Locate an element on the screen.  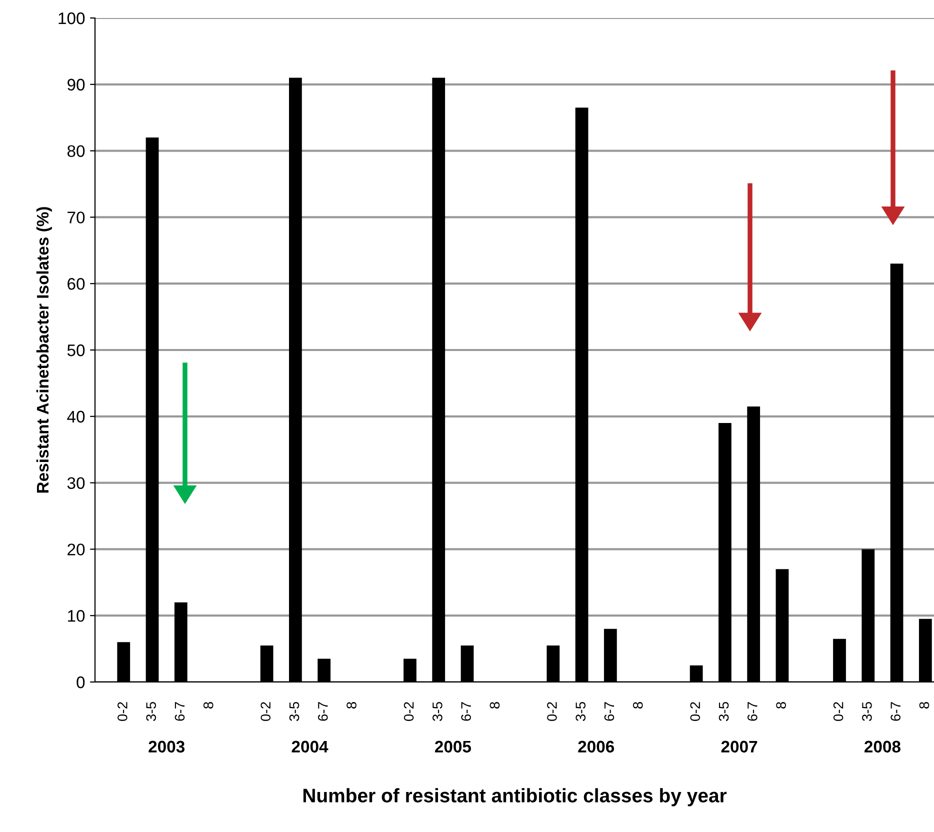
y-tick-label: 20 is located at coordinates (76, 550).